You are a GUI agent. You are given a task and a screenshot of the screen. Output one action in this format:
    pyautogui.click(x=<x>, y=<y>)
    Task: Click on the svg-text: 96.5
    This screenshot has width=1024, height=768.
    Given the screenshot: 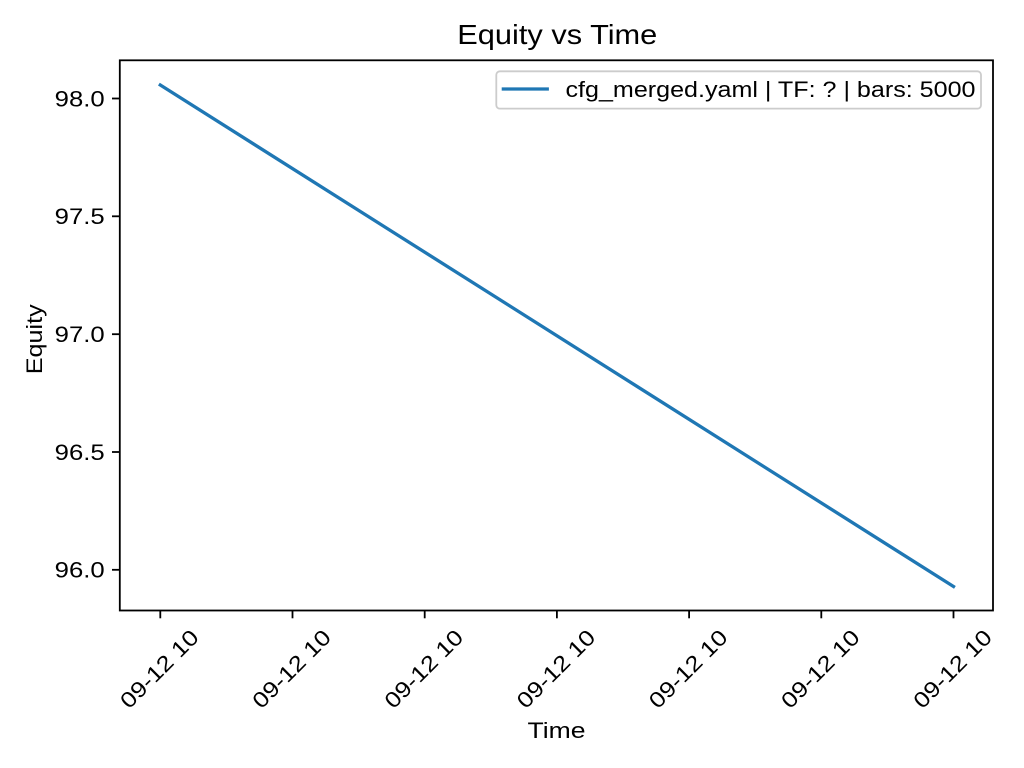 What is the action you would take?
    pyautogui.click(x=80, y=452)
    